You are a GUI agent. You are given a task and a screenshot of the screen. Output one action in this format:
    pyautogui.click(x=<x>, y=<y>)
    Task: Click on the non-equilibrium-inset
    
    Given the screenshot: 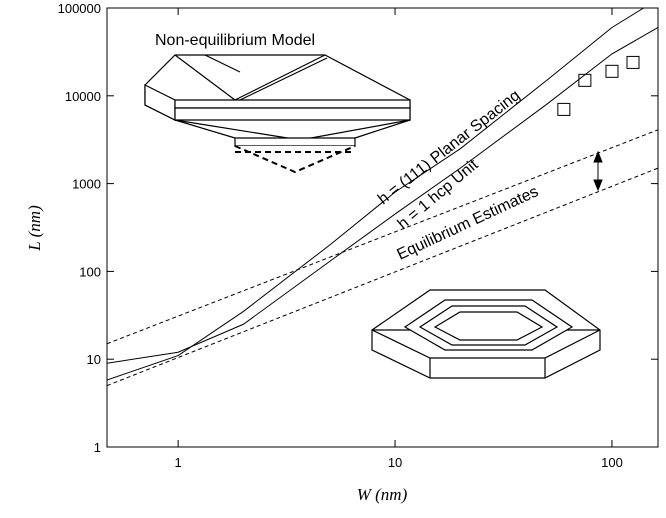 What is the action you would take?
    pyautogui.click(x=277, y=114)
    